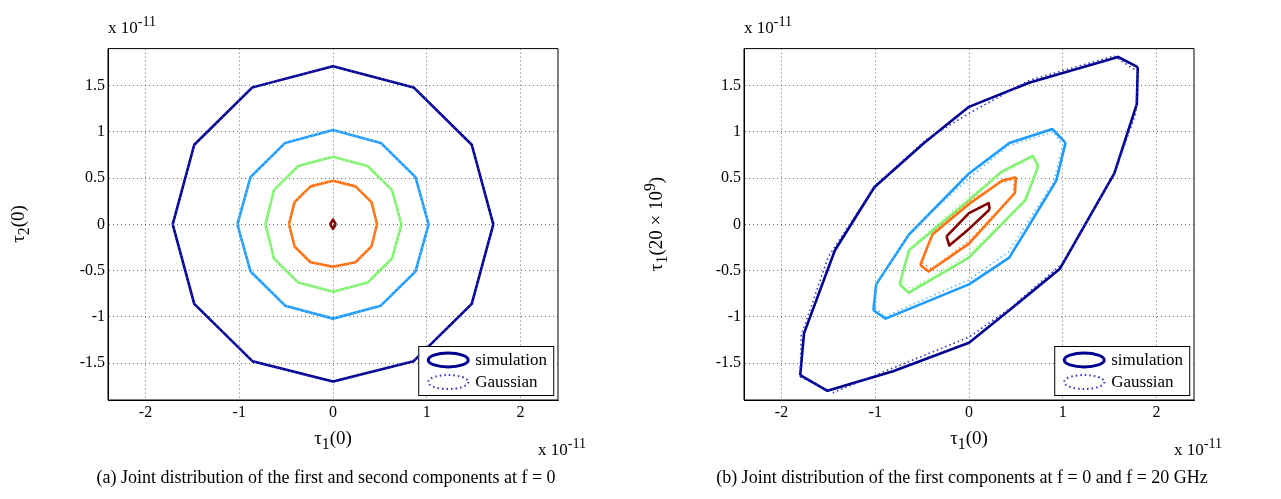 The width and height of the screenshot is (1281, 499). Describe the element at coordinates (962, 477) in the screenshot. I see `text: (b) Joint distribution of the first components at f = 0 and f = 20 GHz` at that location.